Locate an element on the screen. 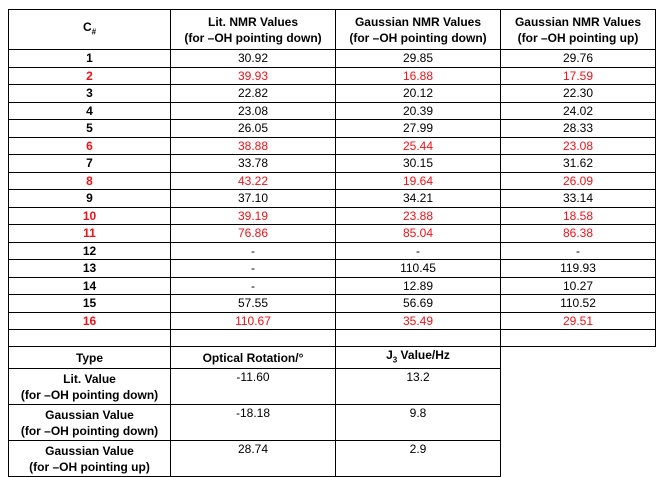  value-cell: 18.58 is located at coordinates (578, 215).